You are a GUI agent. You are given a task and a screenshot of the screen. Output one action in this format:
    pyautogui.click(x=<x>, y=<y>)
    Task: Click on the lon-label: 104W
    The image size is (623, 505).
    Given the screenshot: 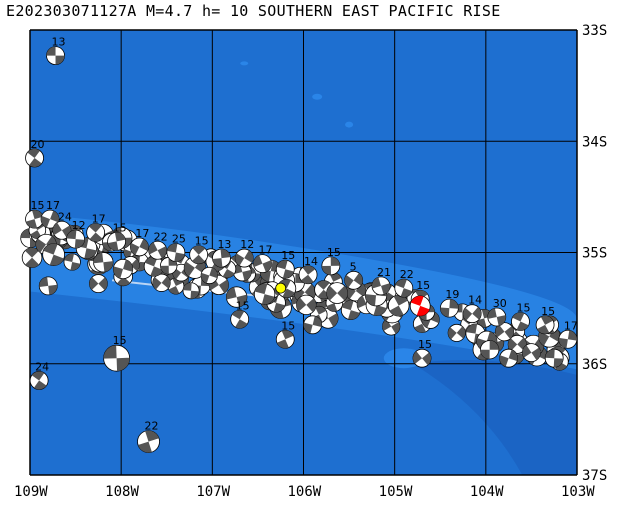 What is the action you would take?
    pyautogui.click(x=487, y=492)
    